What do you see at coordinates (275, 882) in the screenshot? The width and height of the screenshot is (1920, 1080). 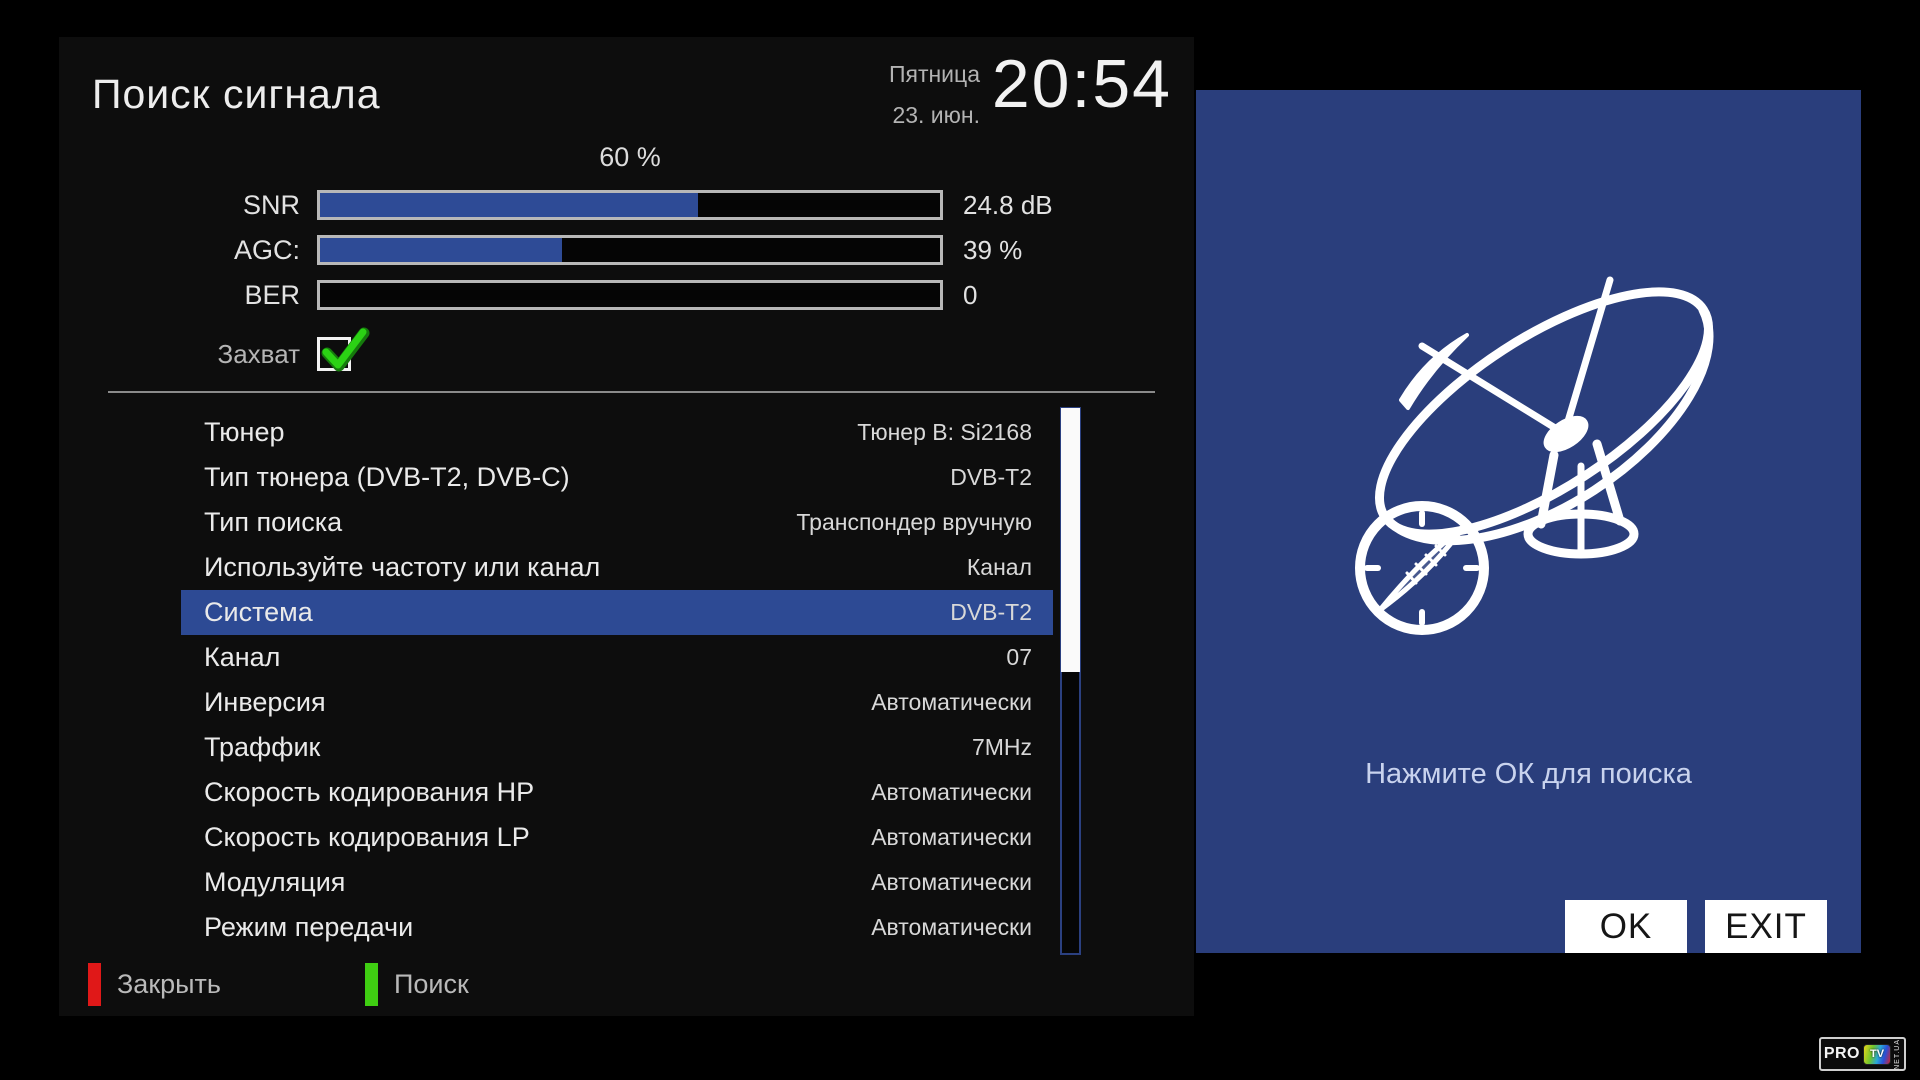 I see `settings-row-label: Модуляция` at bounding box center [275, 882].